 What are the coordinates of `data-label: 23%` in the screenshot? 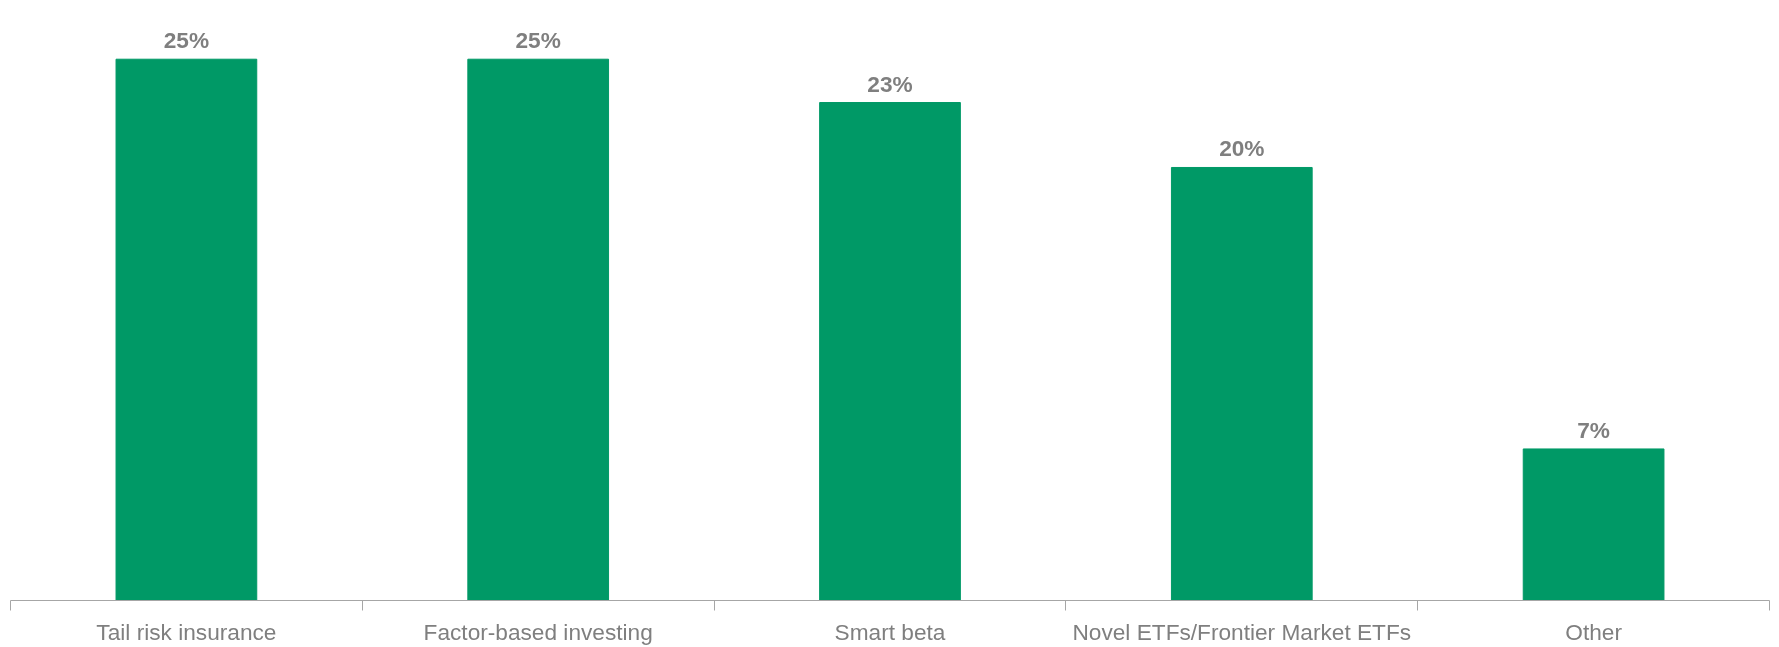 It's located at (890, 83).